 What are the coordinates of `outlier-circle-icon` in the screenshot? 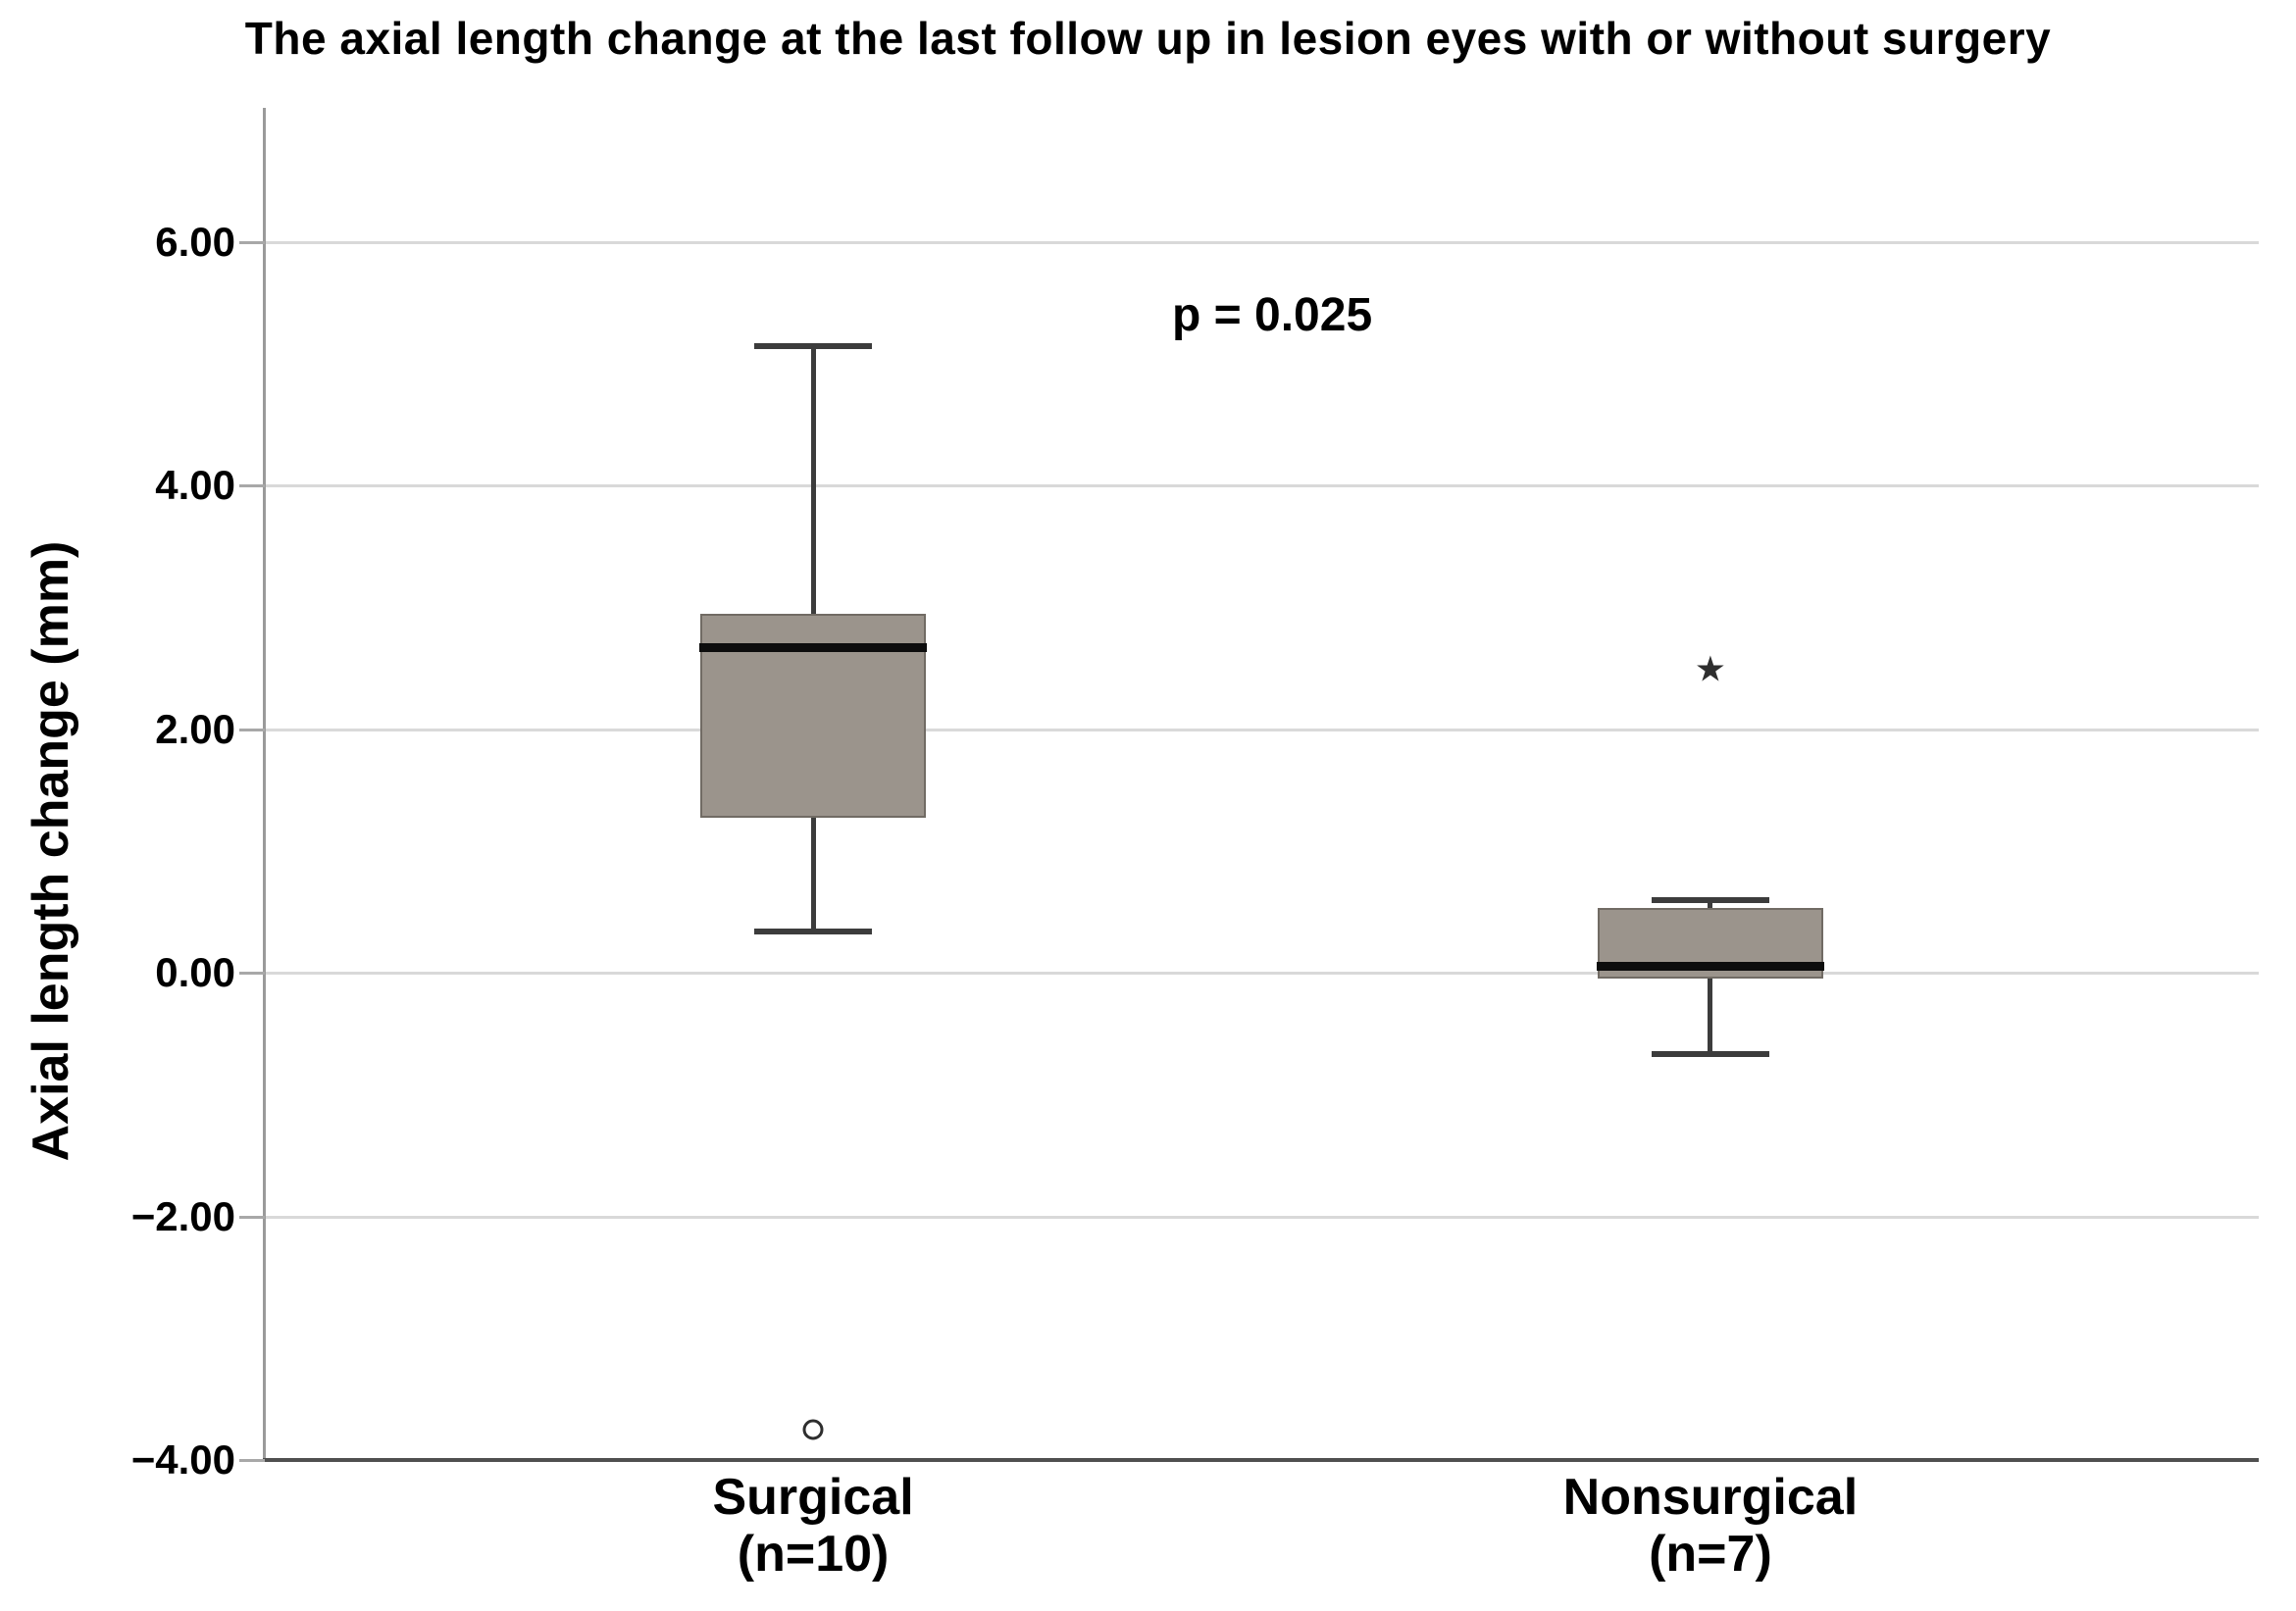 It's located at (813, 1429).